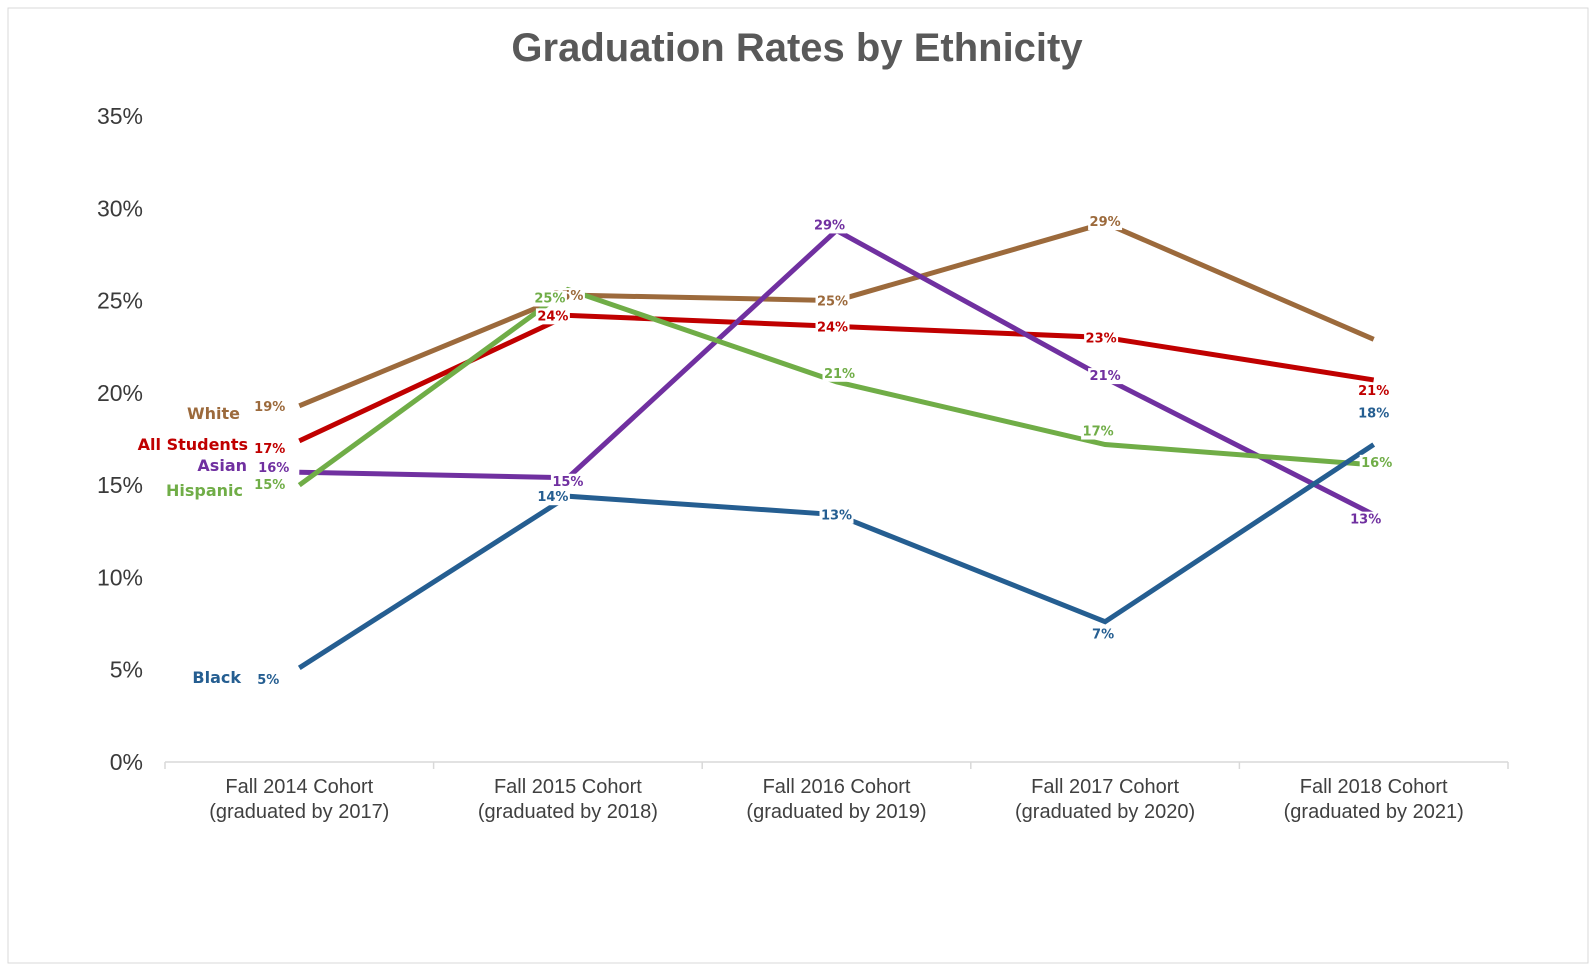  Describe the element at coordinates (1374, 787) in the screenshot. I see `x-tick-label: Fall 2018 Cohort` at that location.